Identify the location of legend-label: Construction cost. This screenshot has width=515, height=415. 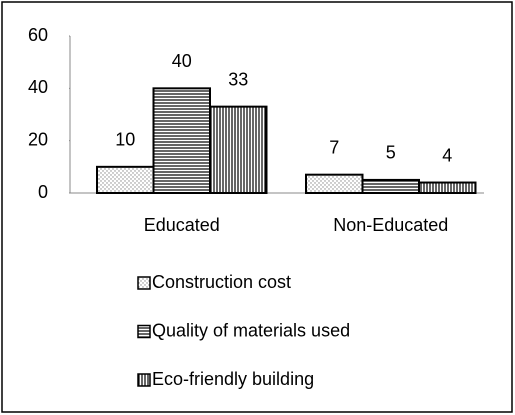
(221, 282).